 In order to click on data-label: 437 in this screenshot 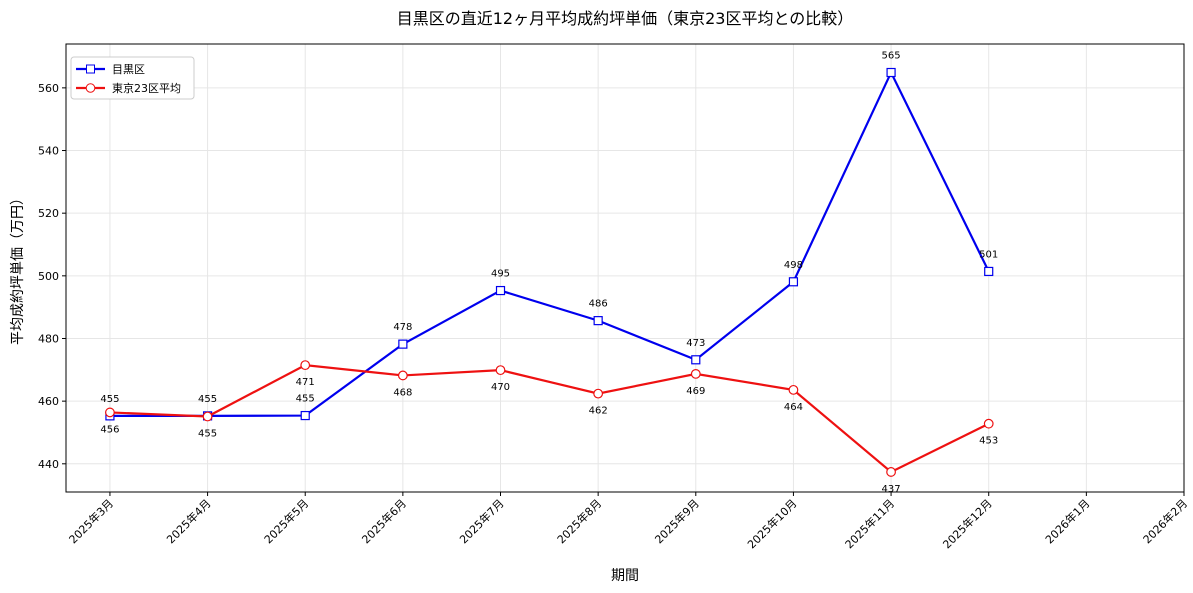, I will do `click(891, 489)`.